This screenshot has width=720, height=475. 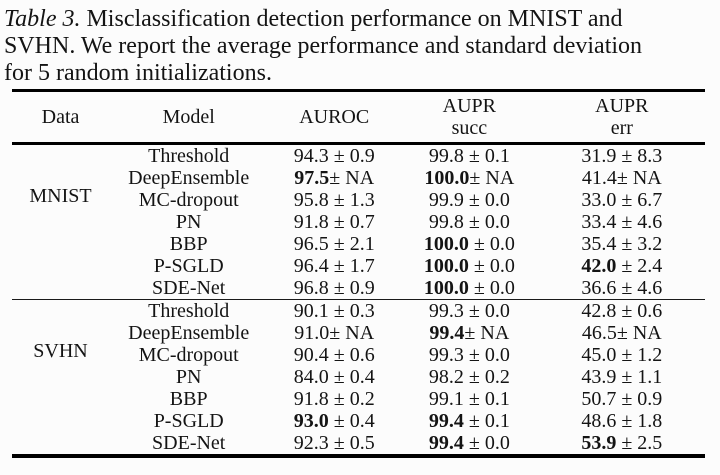 I want to click on cell-aupr-err: 50.7 ± 0.9, so click(x=622, y=399).